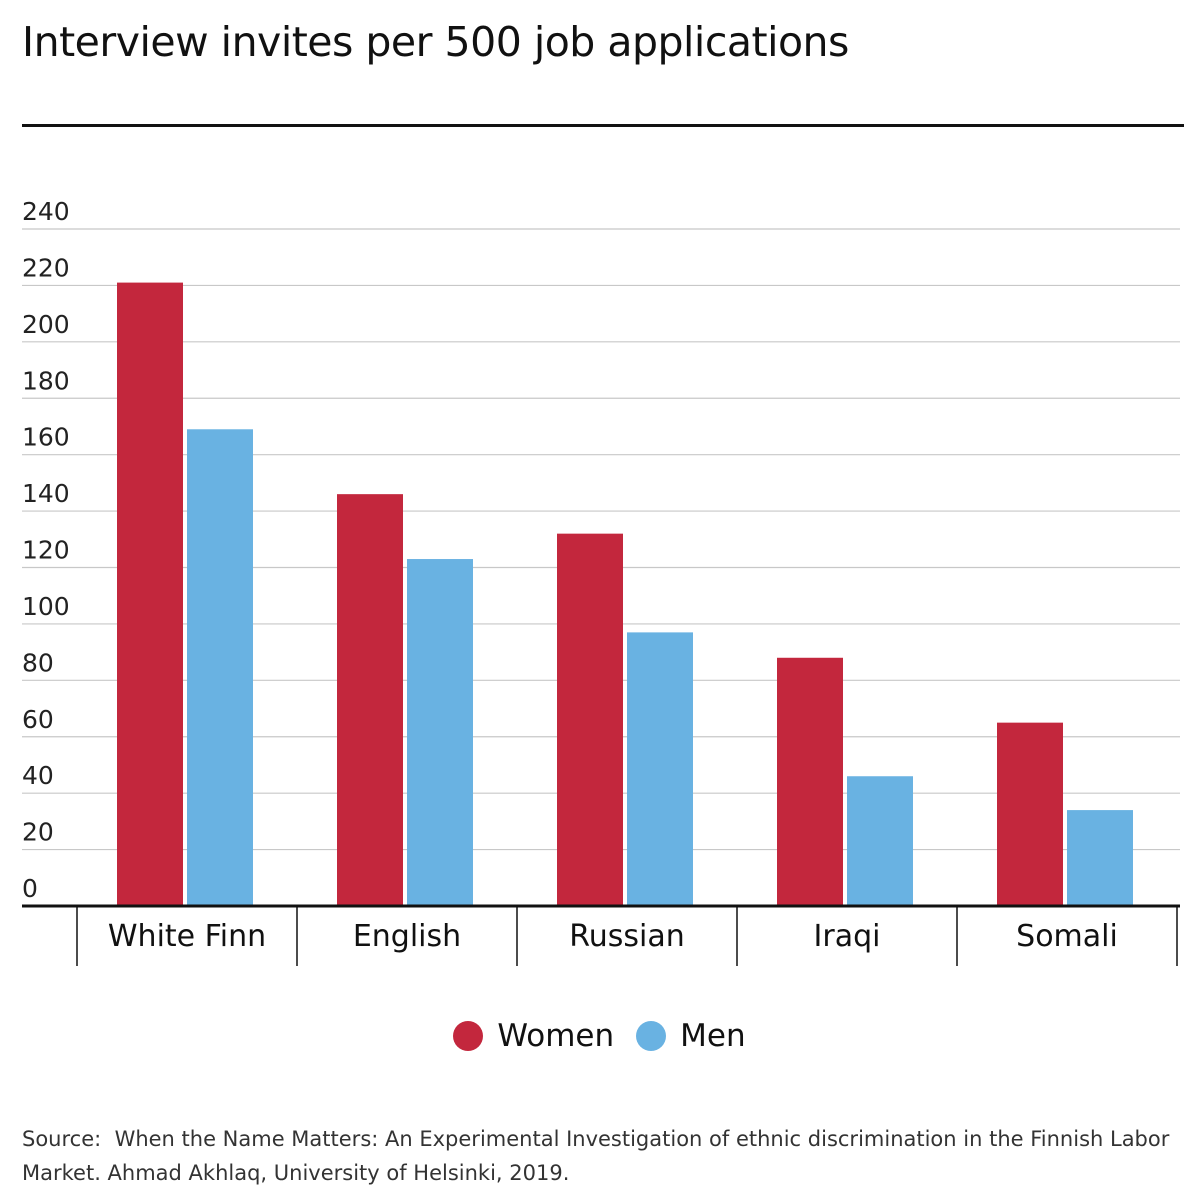 This screenshot has width=1199, height=1200. Describe the element at coordinates (46, 606) in the screenshot. I see `y-tick-label-100: 100` at that location.